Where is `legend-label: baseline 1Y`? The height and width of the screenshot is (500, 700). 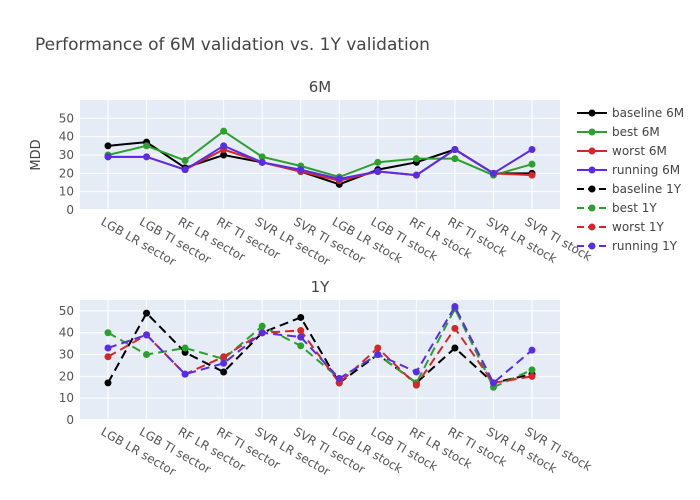
legend-label: baseline 1Y is located at coordinates (647, 189).